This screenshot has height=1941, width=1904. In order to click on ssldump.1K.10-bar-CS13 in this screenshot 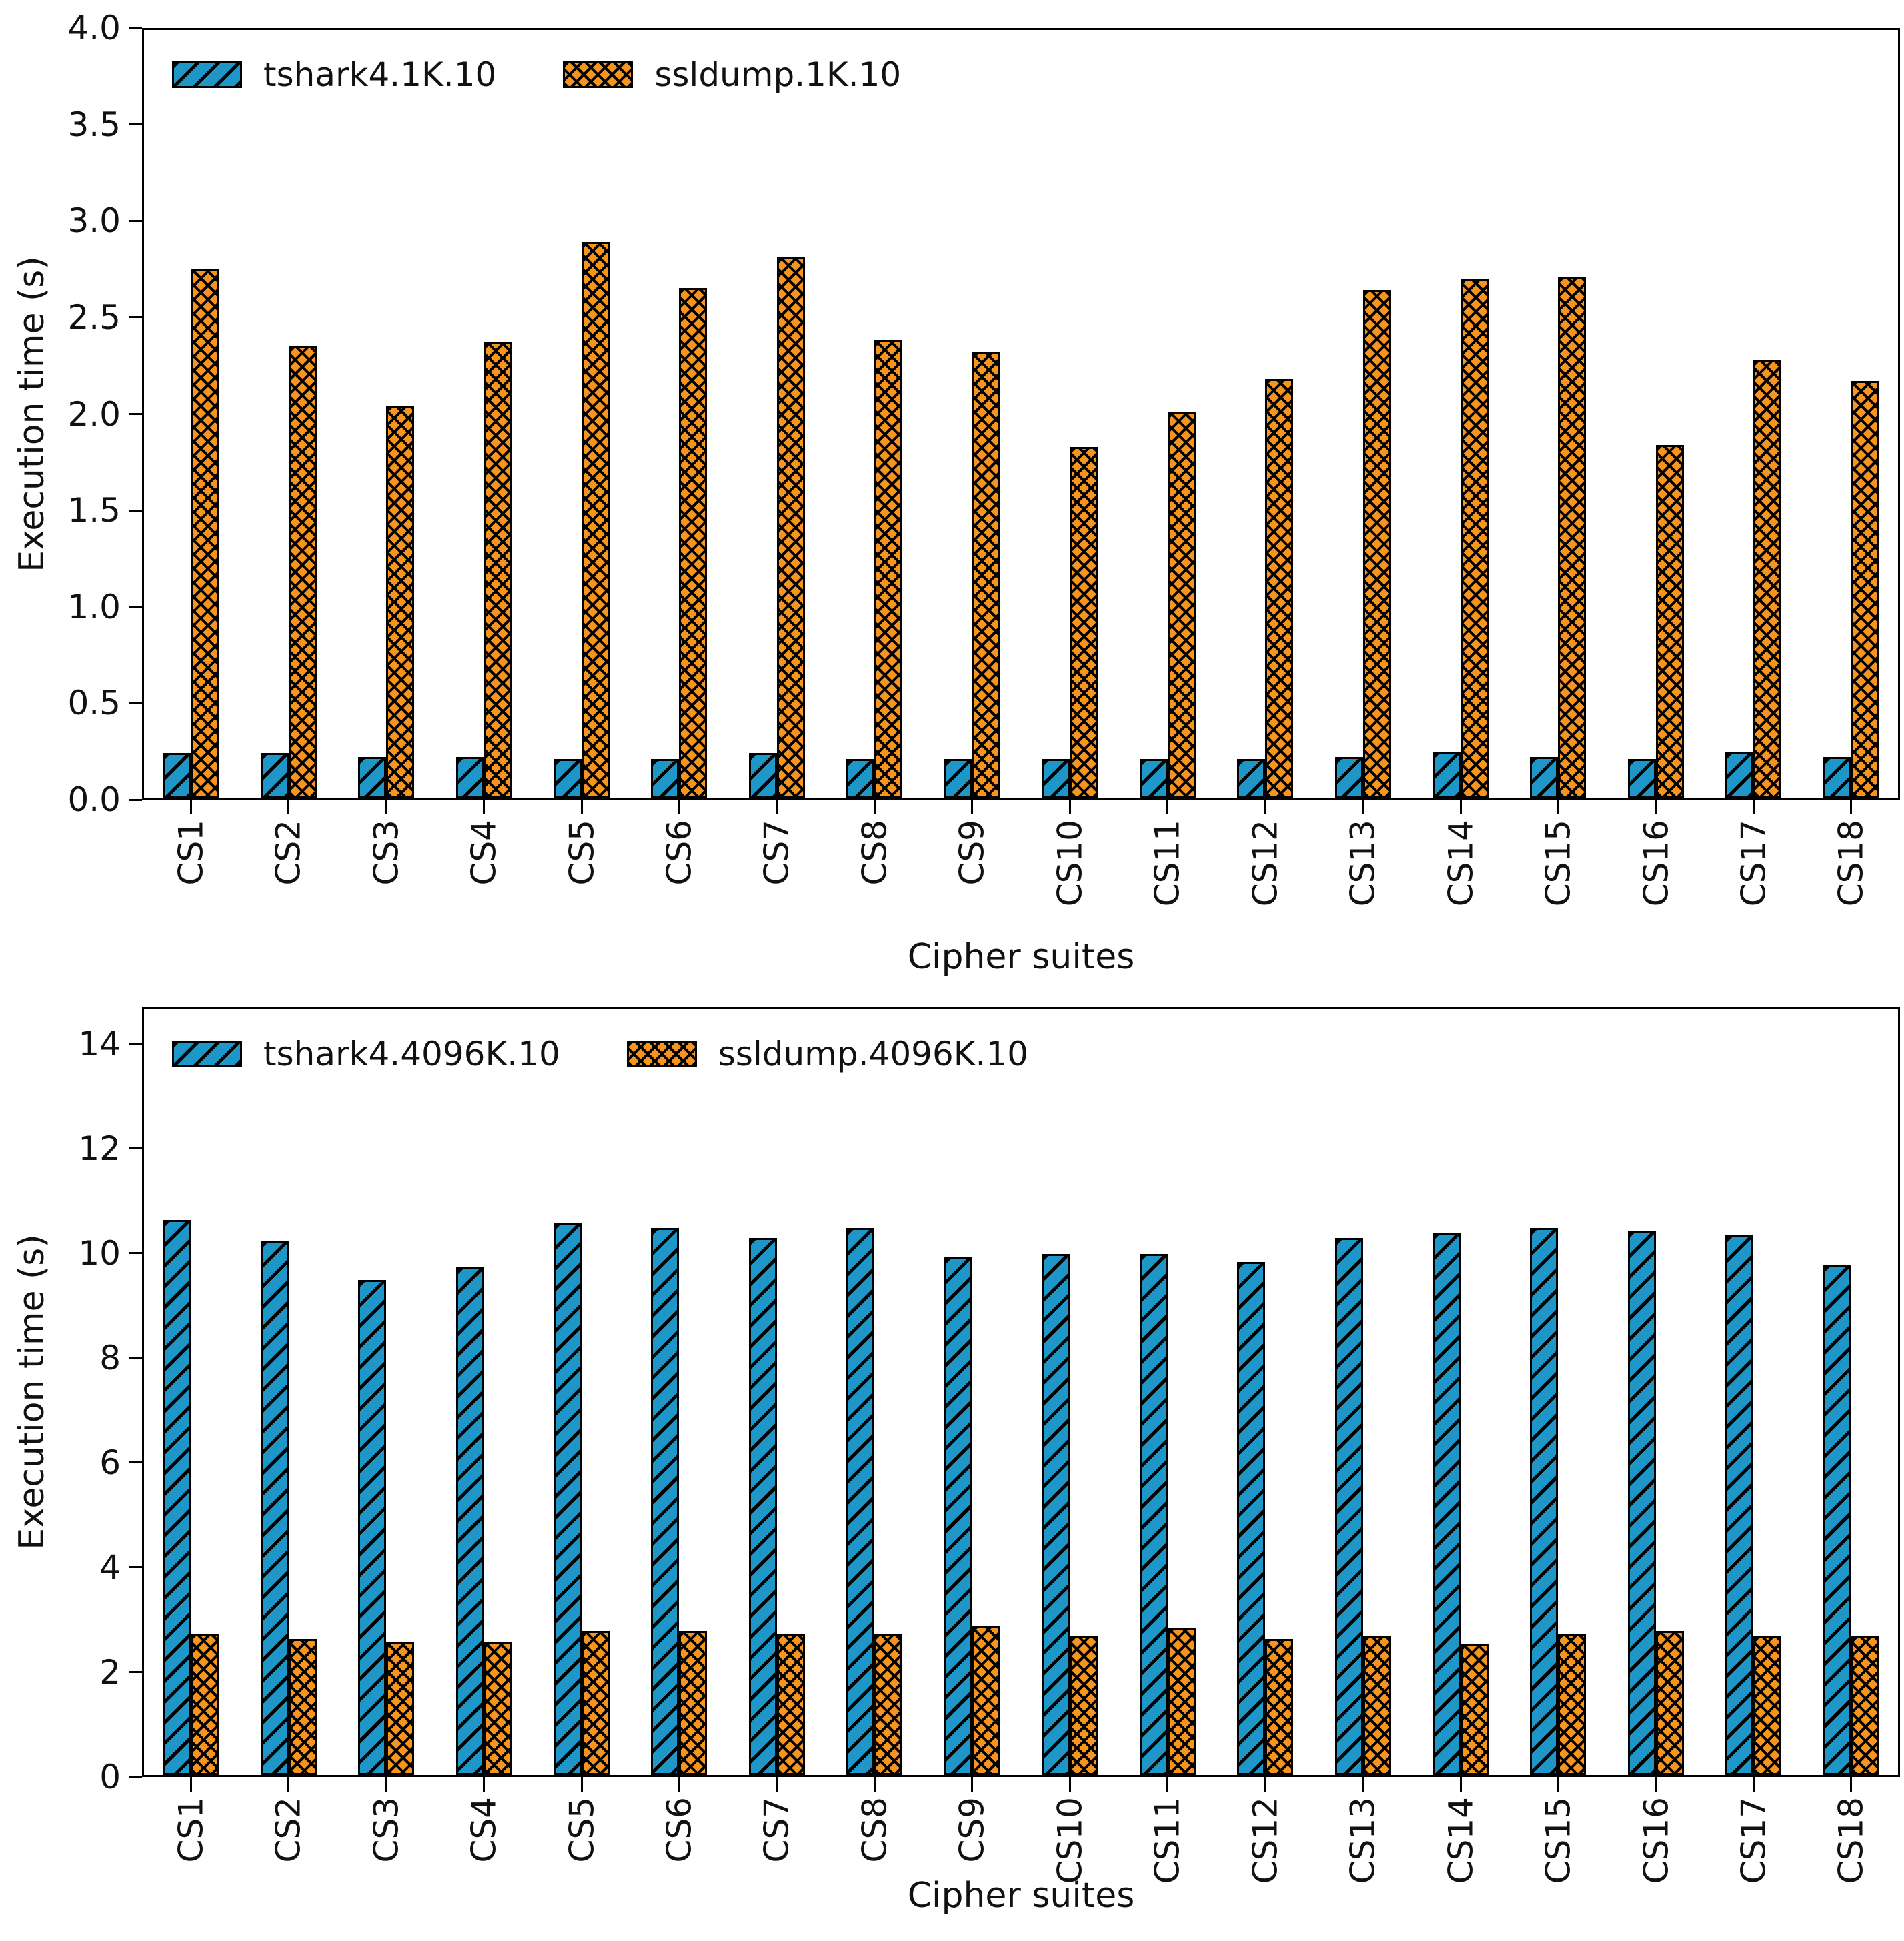, I will do `click(1376, 544)`.